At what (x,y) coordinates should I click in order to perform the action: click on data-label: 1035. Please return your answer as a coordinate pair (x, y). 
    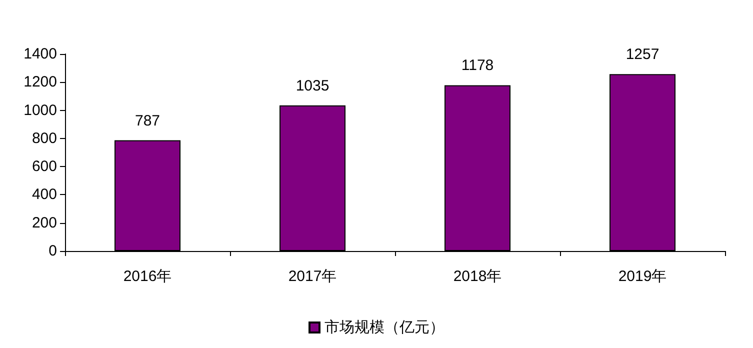
    Looking at the image, I should click on (313, 85).